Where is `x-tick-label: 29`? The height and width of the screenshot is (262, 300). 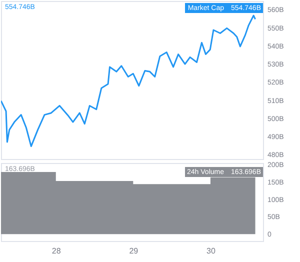 x-tick-label: 29 is located at coordinates (134, 251).